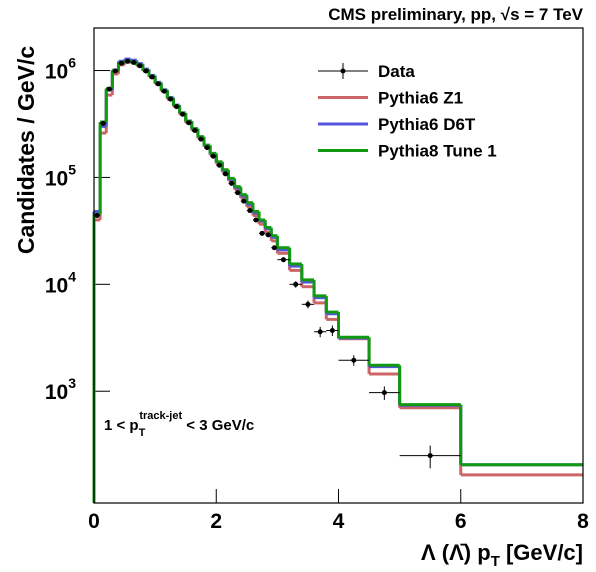  Describe the element at coordinates (72, 383) in the screenshot. I see `y-tick-exponent: 3` at that location.